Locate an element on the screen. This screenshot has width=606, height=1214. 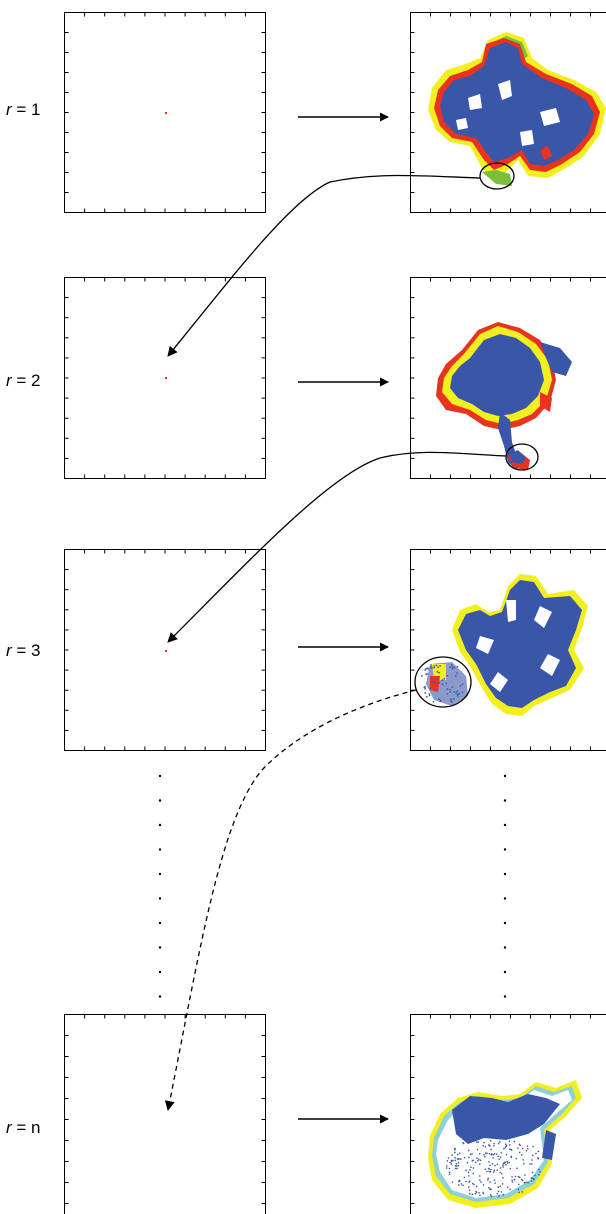
fragment-circle-r1 is located at coordinates (497, 176).